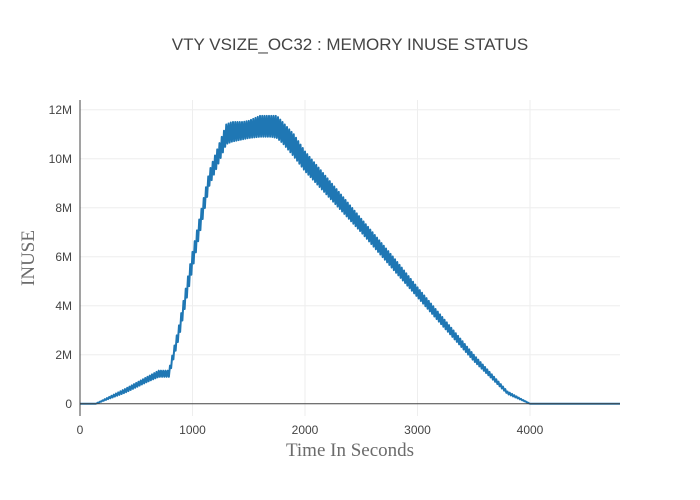  Describe the element at coordinates (68, 404) in the screenshot. I see `y-tick-label: 0` at that location.